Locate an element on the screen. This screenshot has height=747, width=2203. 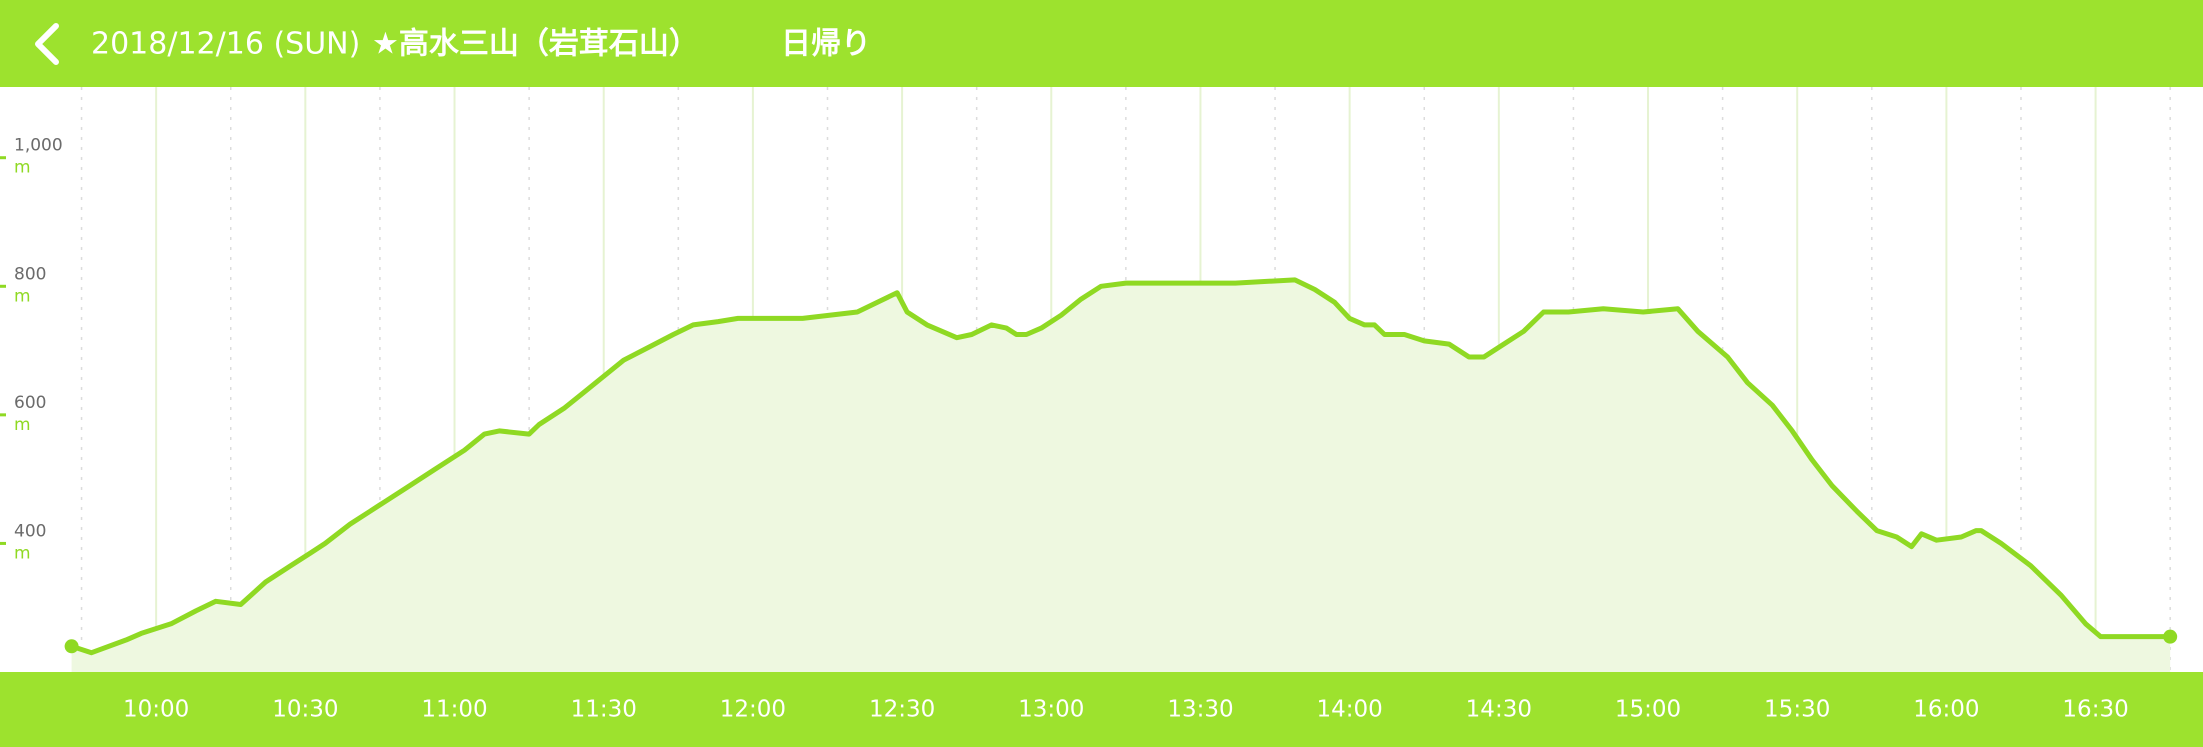
x-tick-label: 16:30 is located at coordinates (2095, 710).